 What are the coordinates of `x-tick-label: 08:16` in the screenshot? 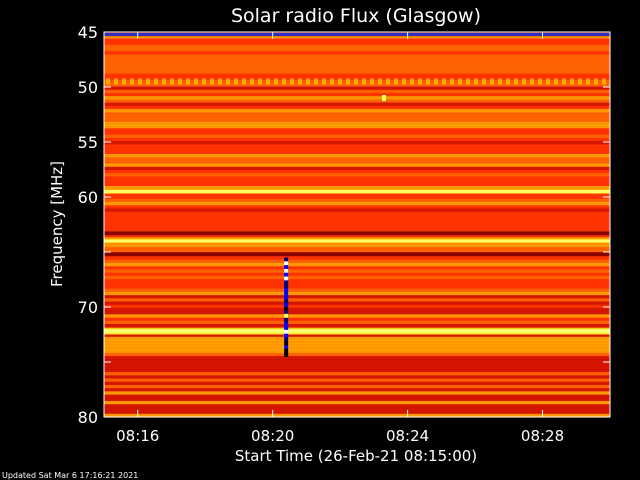 It's located at (137, 436).